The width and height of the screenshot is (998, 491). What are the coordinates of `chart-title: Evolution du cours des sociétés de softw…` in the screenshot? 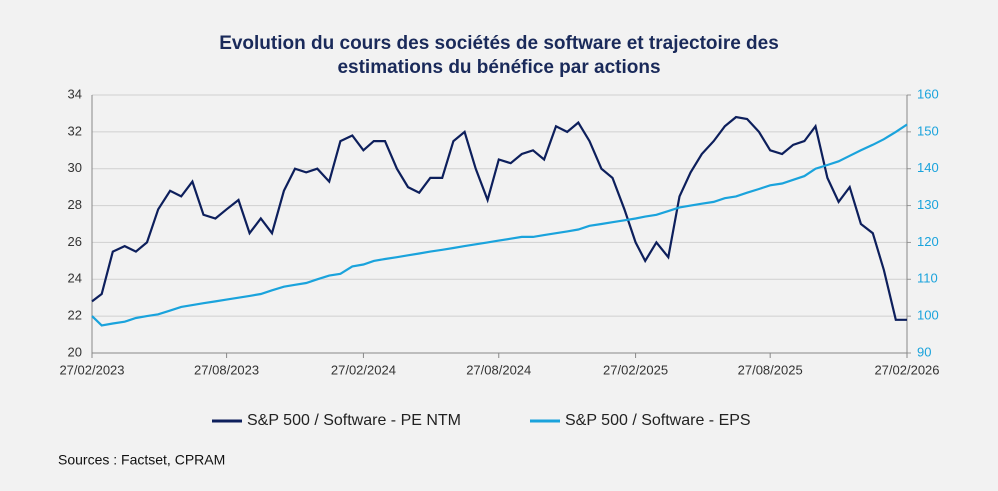 It's located at (499, 43).